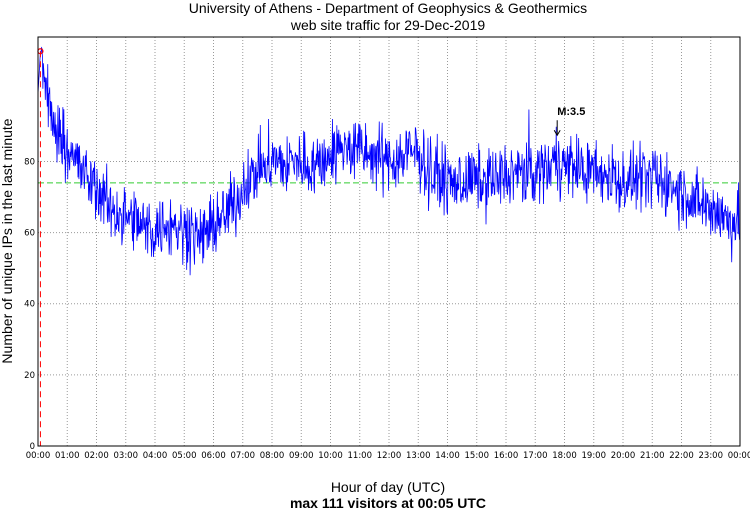 This screenshot has width=750, height=511. Describe the element at coordinates (29, 162) in the screenshot. I see `y-tick-label: 80` at that location.